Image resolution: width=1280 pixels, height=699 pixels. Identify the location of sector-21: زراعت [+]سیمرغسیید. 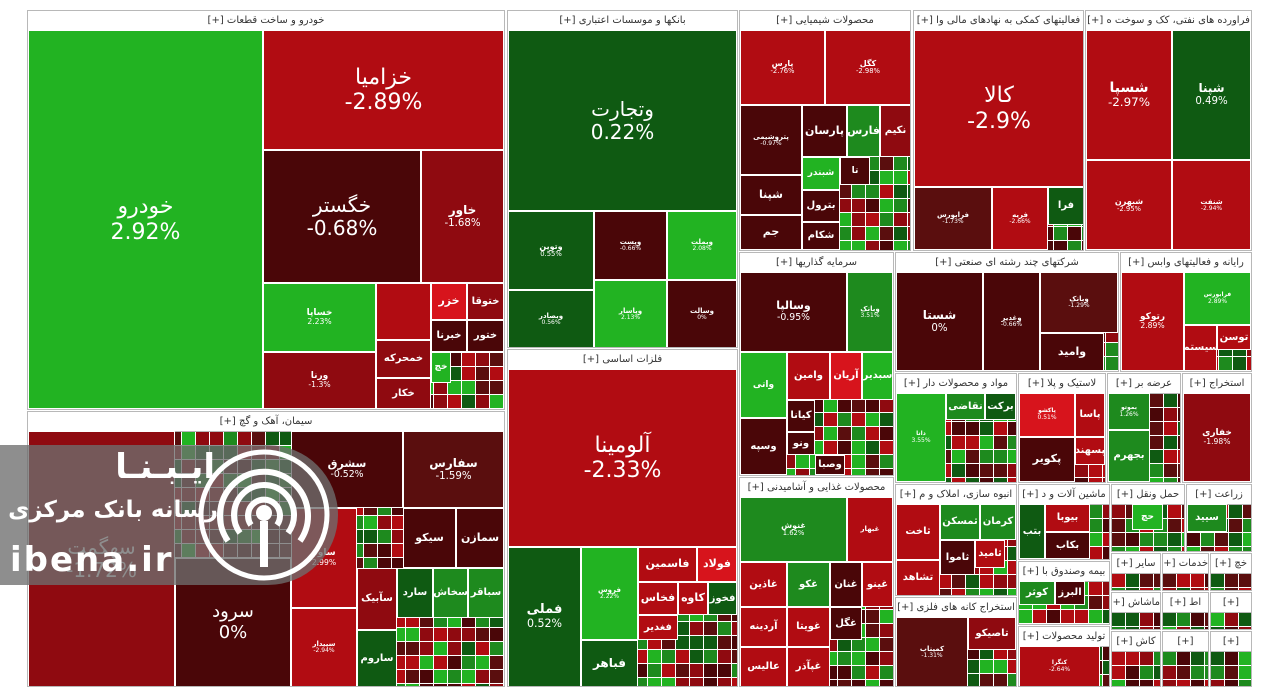
(1219, 518).